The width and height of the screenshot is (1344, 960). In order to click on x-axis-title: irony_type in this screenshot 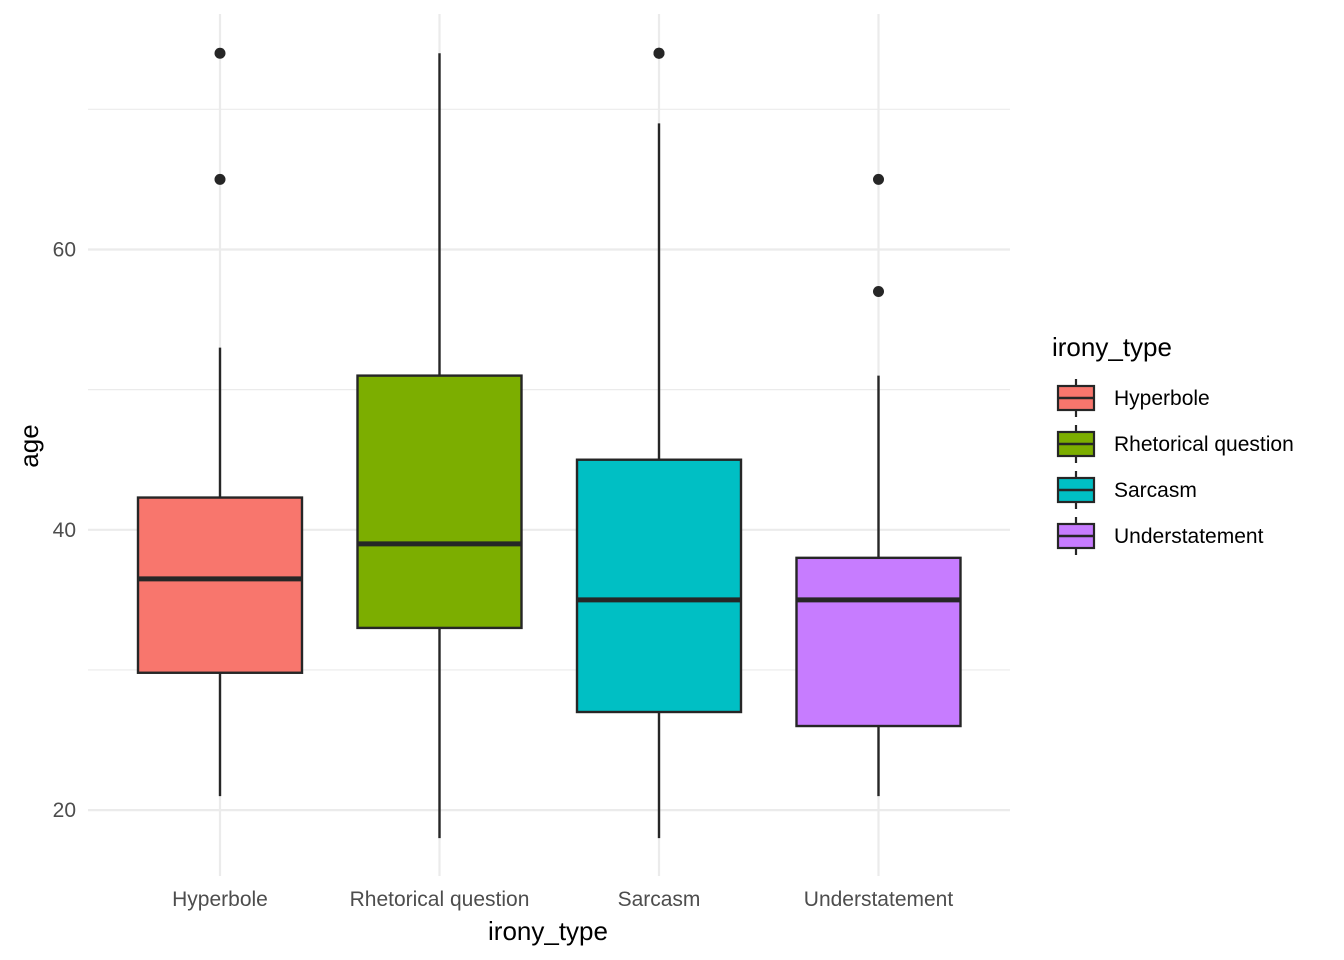, I will do `click(548, 931)`.